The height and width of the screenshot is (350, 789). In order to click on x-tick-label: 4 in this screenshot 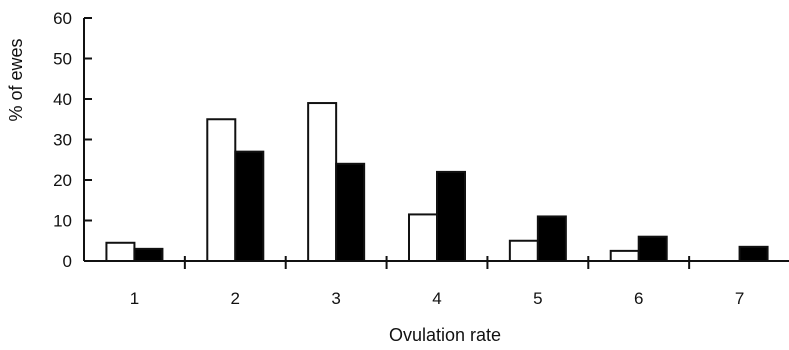, I will do `click(436, 298)`.